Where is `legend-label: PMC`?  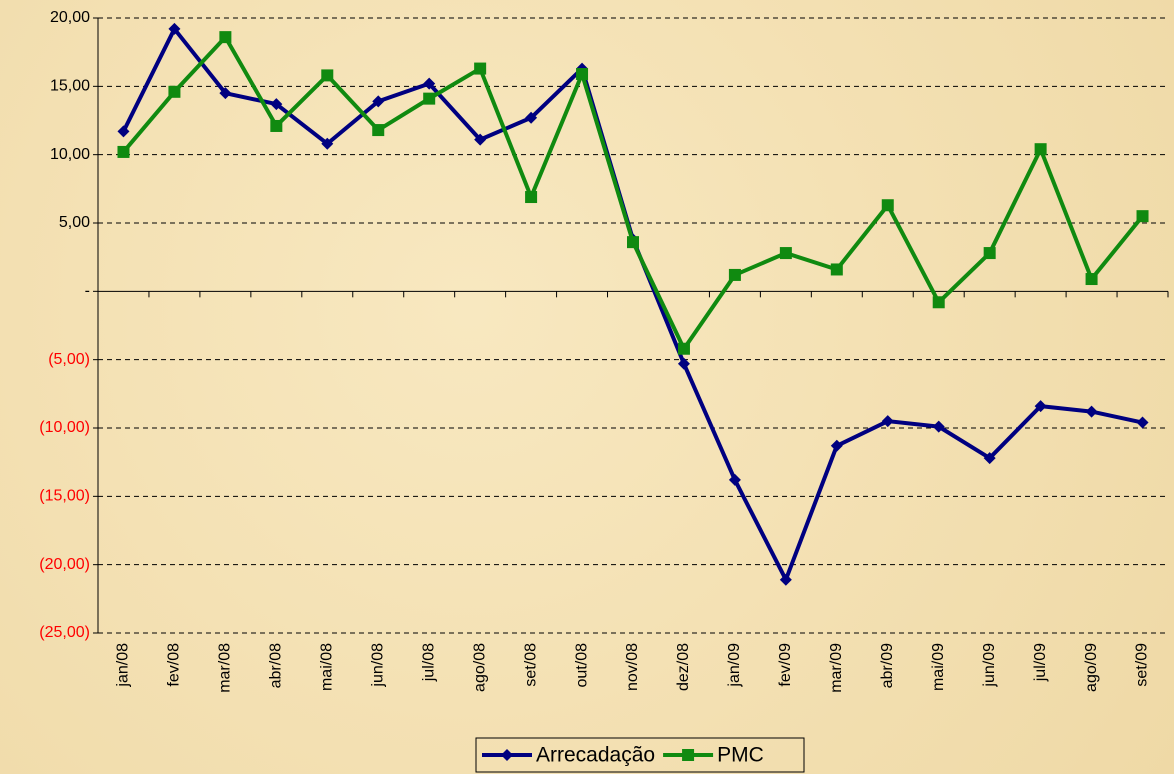
legend-label: PMC is located at coordinates (740, 755).